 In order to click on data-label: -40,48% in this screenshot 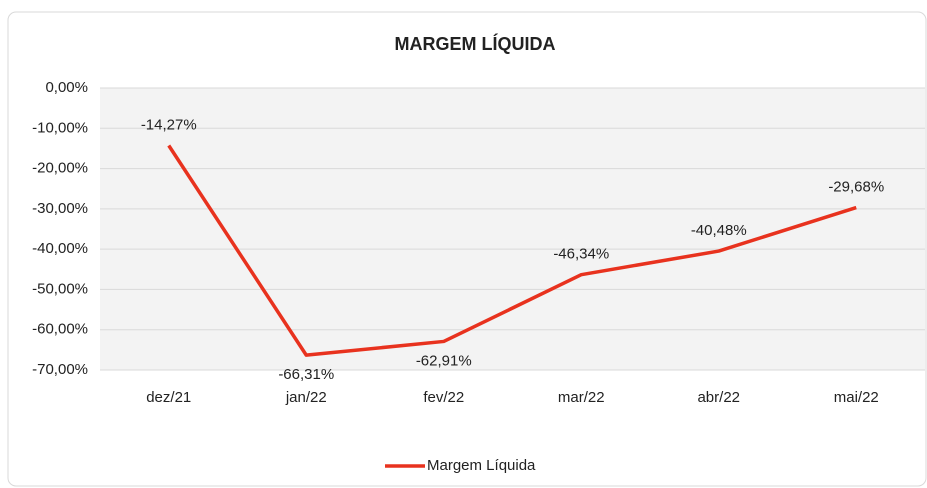, I will do `click(719, 230)`.